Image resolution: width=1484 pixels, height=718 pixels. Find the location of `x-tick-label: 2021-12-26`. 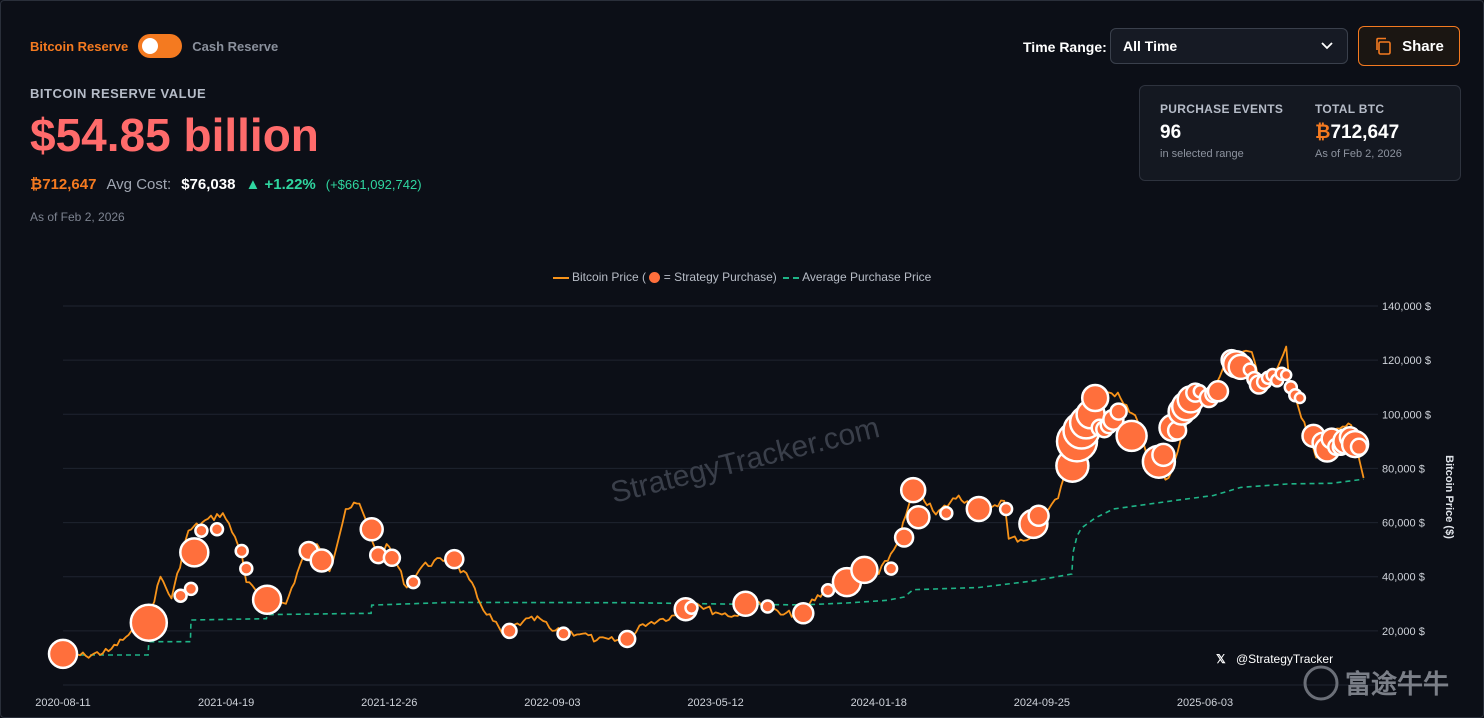

x-tick-label: 2021-12-26 is located at coordinates (389, 703).